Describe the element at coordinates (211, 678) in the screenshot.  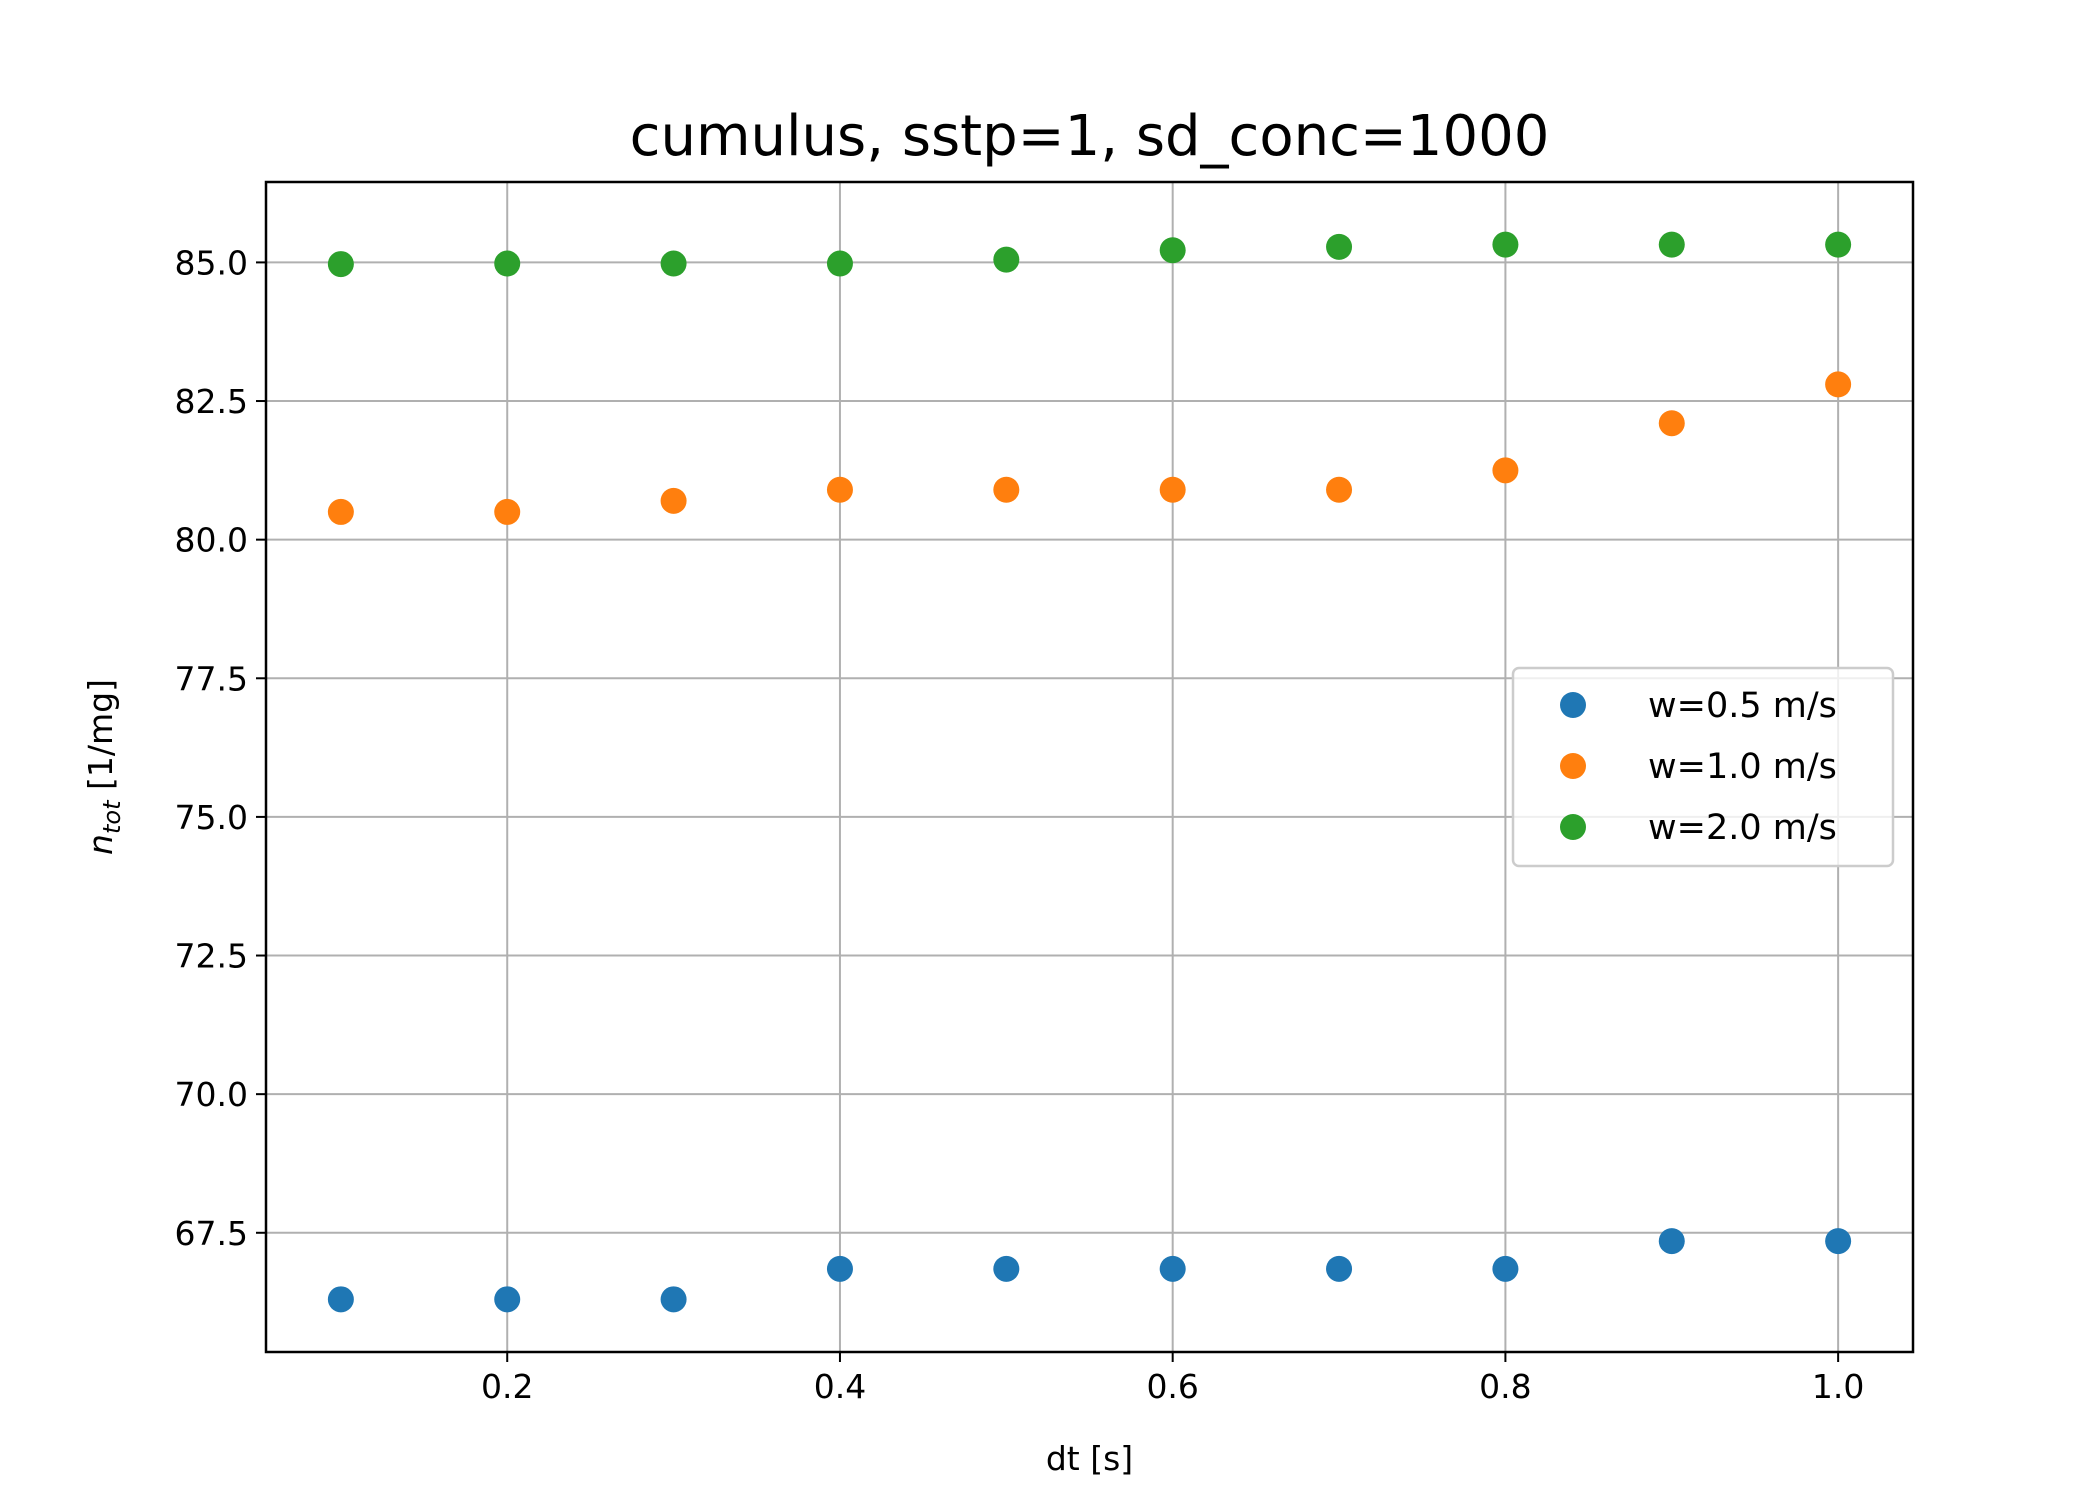
I see `y-tick-label: 77.5` at that location.